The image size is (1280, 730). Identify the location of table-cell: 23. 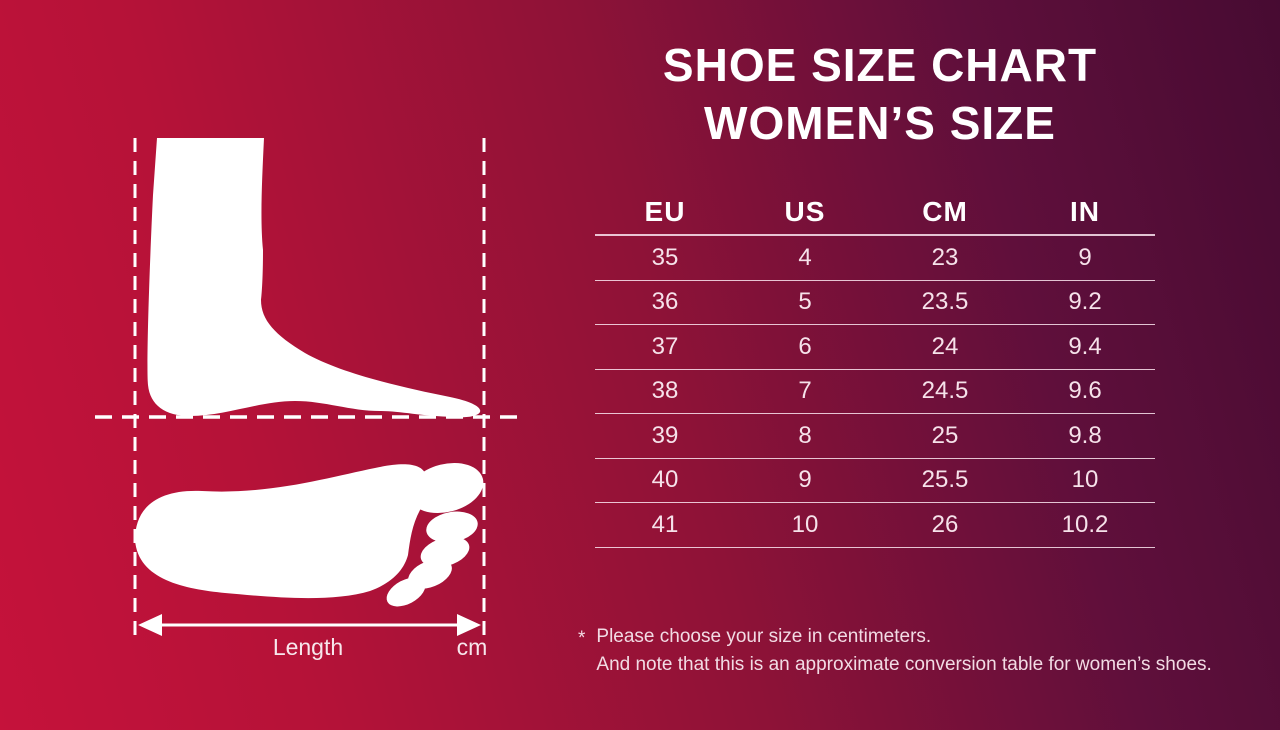
(945, 257).